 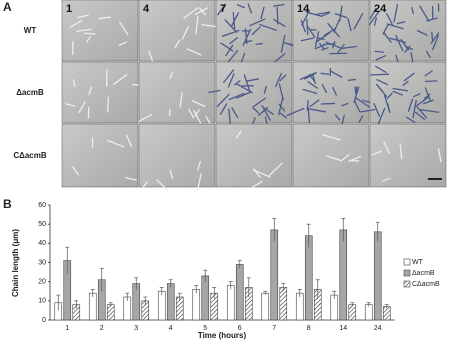 What do you see at coordinates (42, 301) in the screenshot?
I see `y-tick-label: 10` at bounding box center [42, 301].